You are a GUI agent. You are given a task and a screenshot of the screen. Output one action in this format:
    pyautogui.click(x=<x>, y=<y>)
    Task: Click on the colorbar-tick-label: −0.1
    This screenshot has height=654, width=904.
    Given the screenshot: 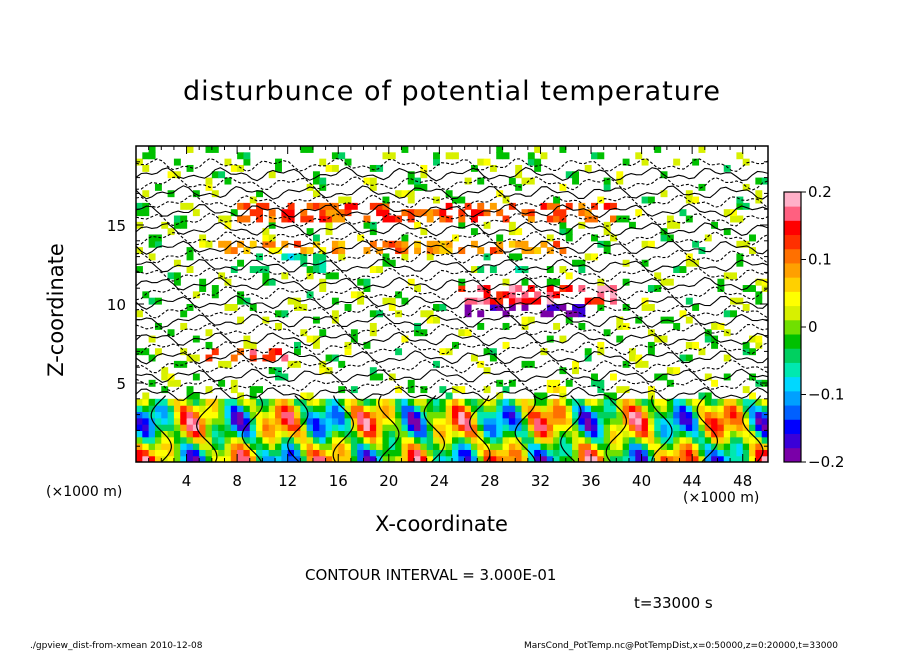 What is the action you would take?
    pyautogui.click(x=826, y=395)
    